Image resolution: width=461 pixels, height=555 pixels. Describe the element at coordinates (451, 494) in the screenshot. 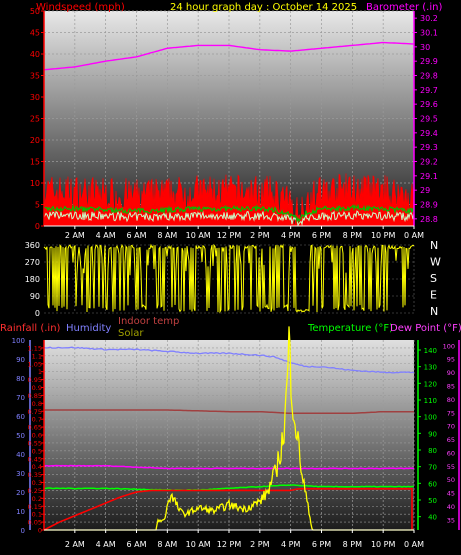

I see `dewpoint-tick-label: 45` at that location.